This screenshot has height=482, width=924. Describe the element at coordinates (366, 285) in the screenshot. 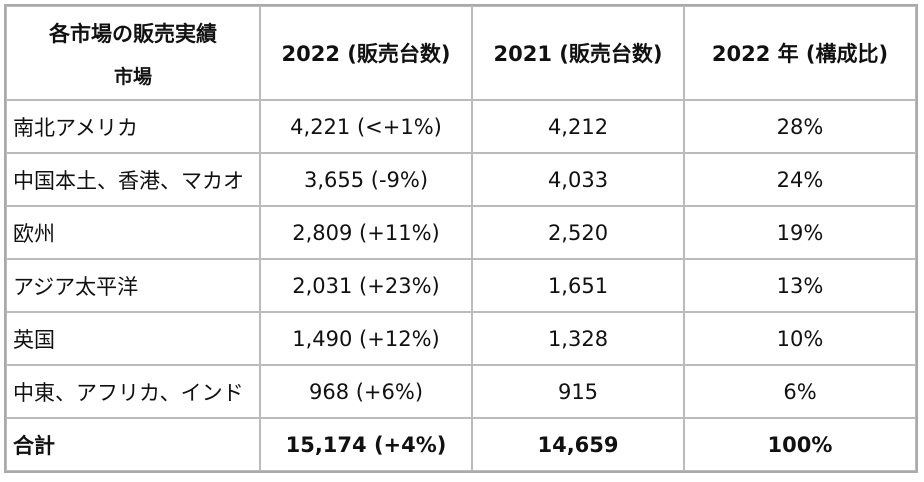

I see `value-cell: 2,031 (+23%)` at that location.